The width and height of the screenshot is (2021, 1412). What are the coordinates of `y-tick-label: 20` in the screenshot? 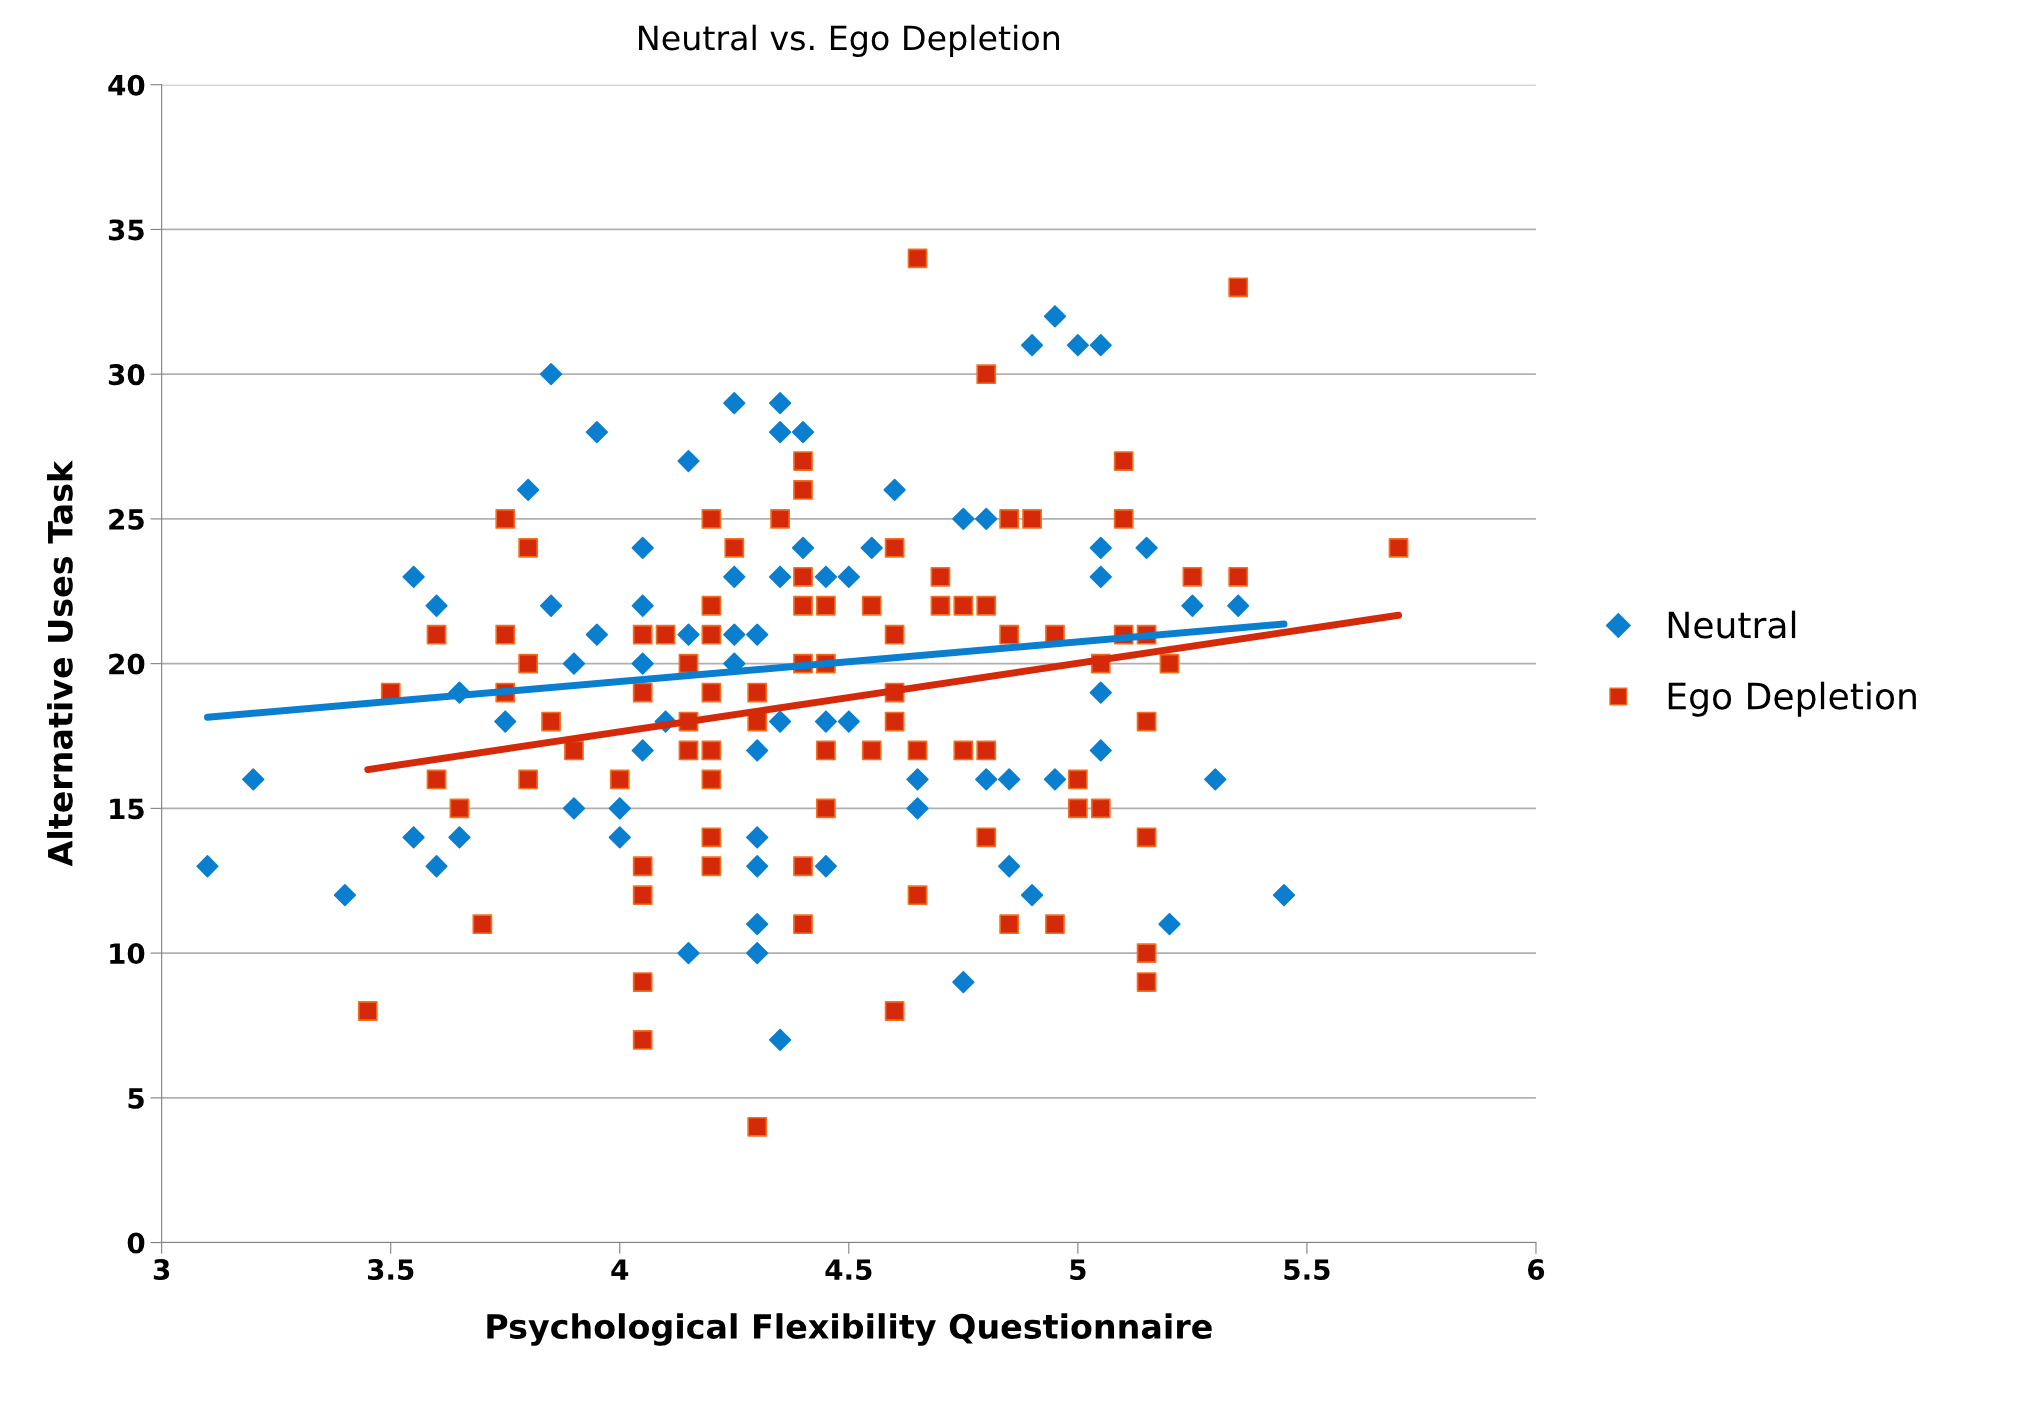 It's located at (127, 664).